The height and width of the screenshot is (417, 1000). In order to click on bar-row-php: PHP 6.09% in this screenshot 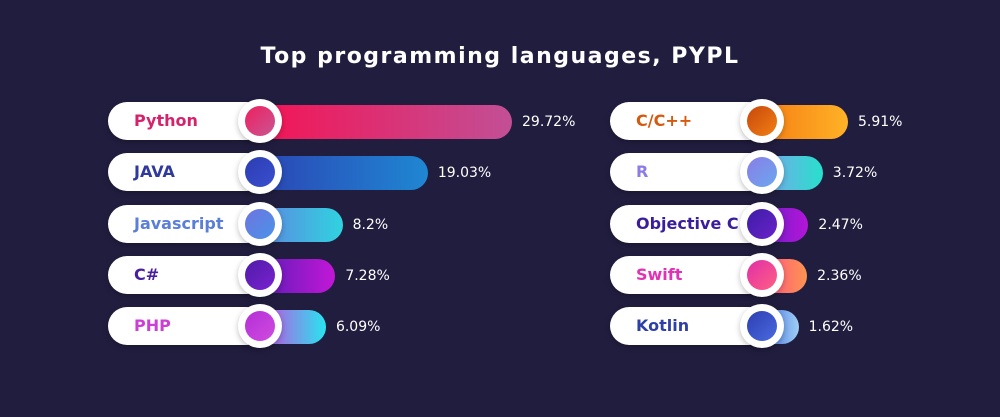, I will do `click(348, 326)`.